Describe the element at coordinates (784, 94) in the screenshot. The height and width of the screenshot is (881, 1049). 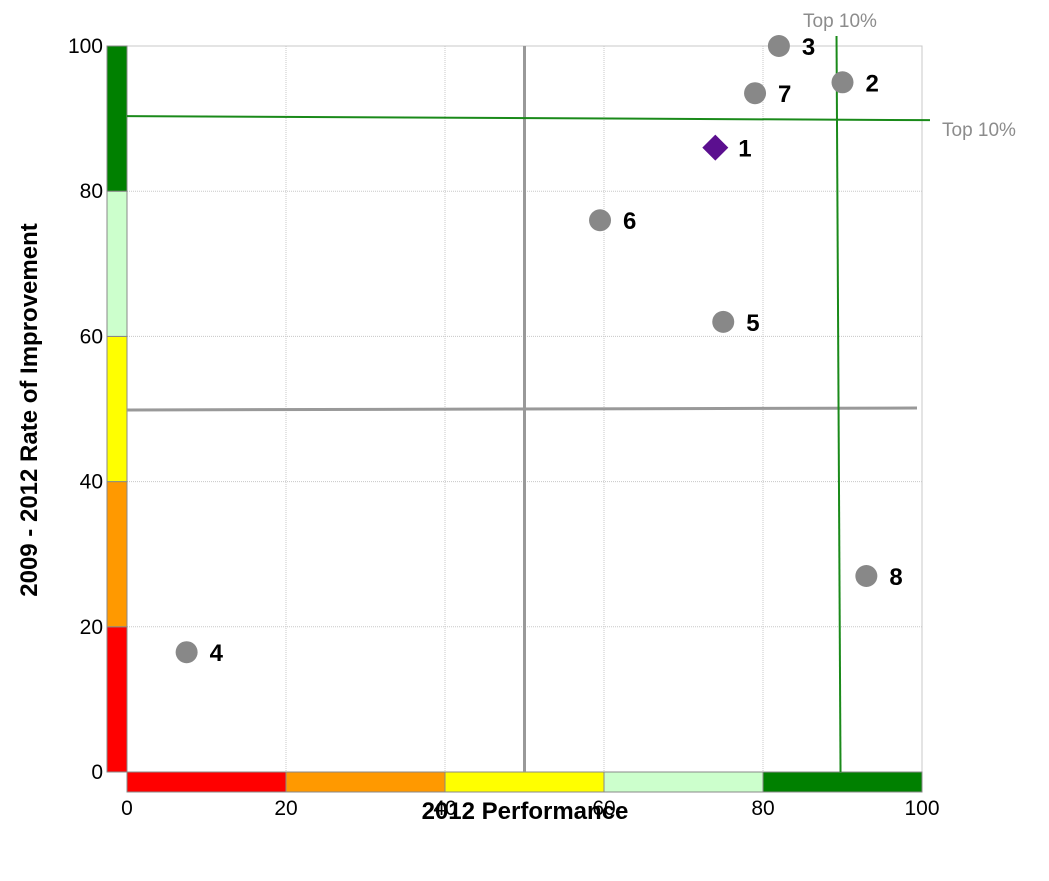
I see `data-point-label: 7` at that location.